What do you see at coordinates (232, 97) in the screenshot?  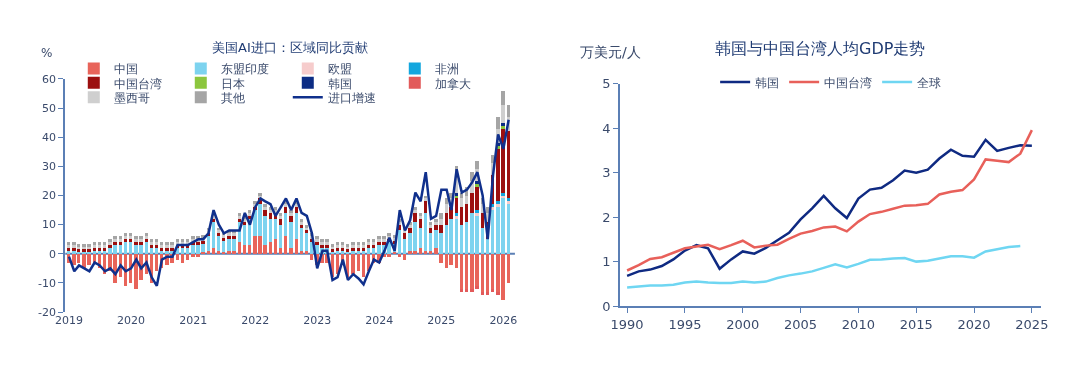 I see `legend-label: 其他` at bounding box center [232, 97].